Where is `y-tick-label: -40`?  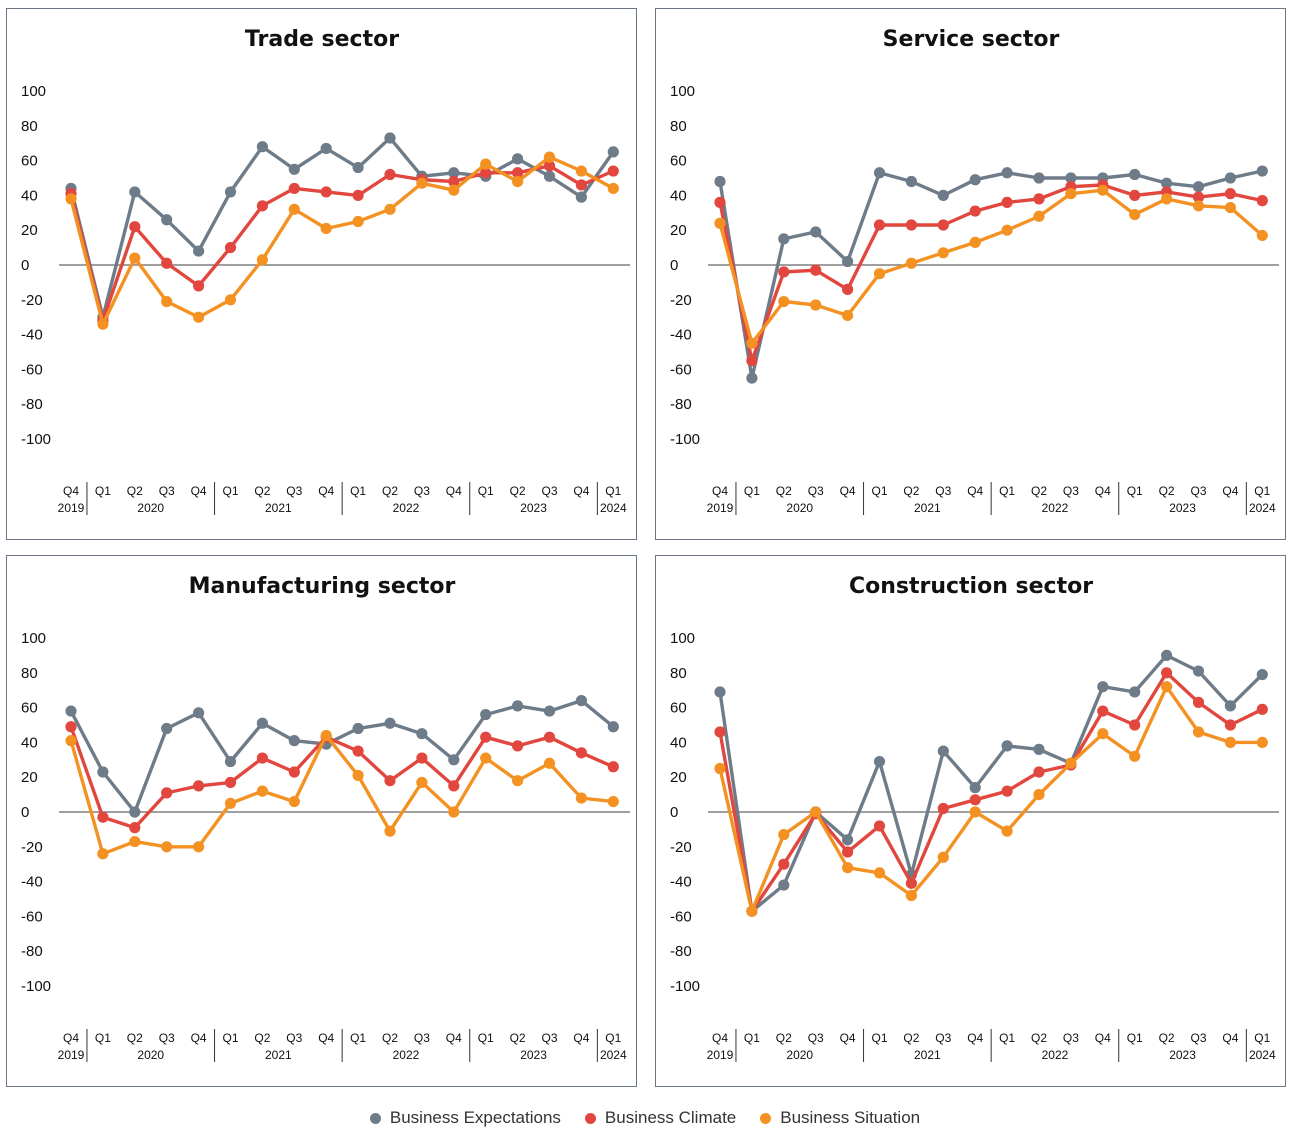 y-tick-label: -40 is located at coordinates (681, 335).